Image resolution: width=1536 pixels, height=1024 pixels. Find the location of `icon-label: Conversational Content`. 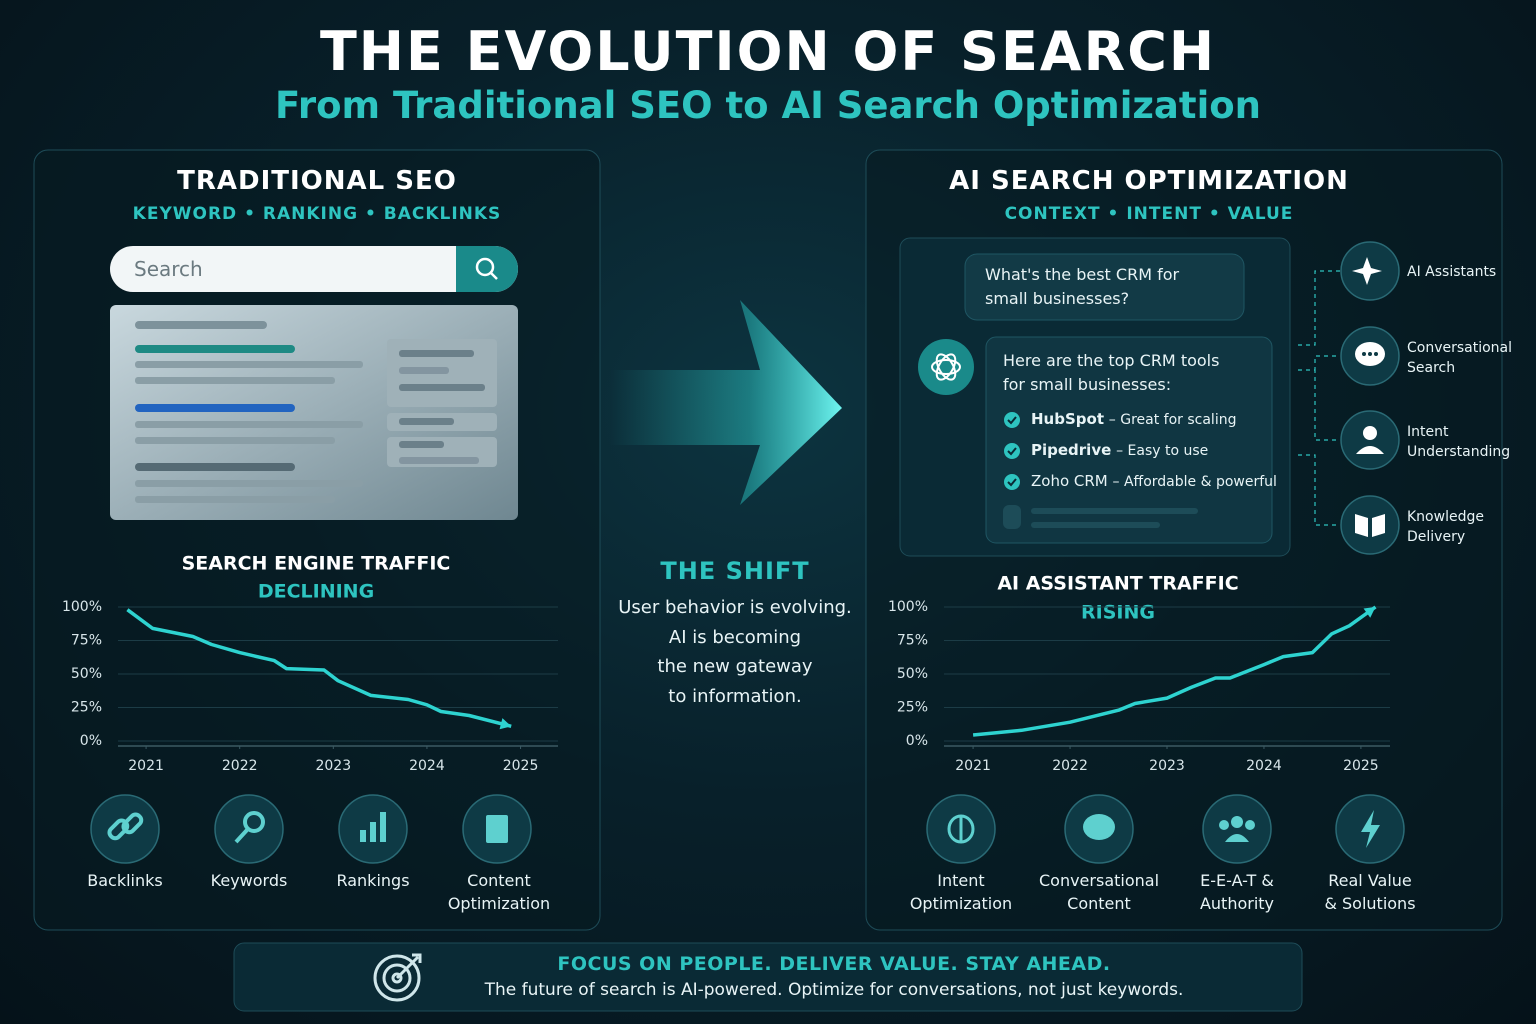

icon-label: Conversational Content is located at coordinates (1099, 892).